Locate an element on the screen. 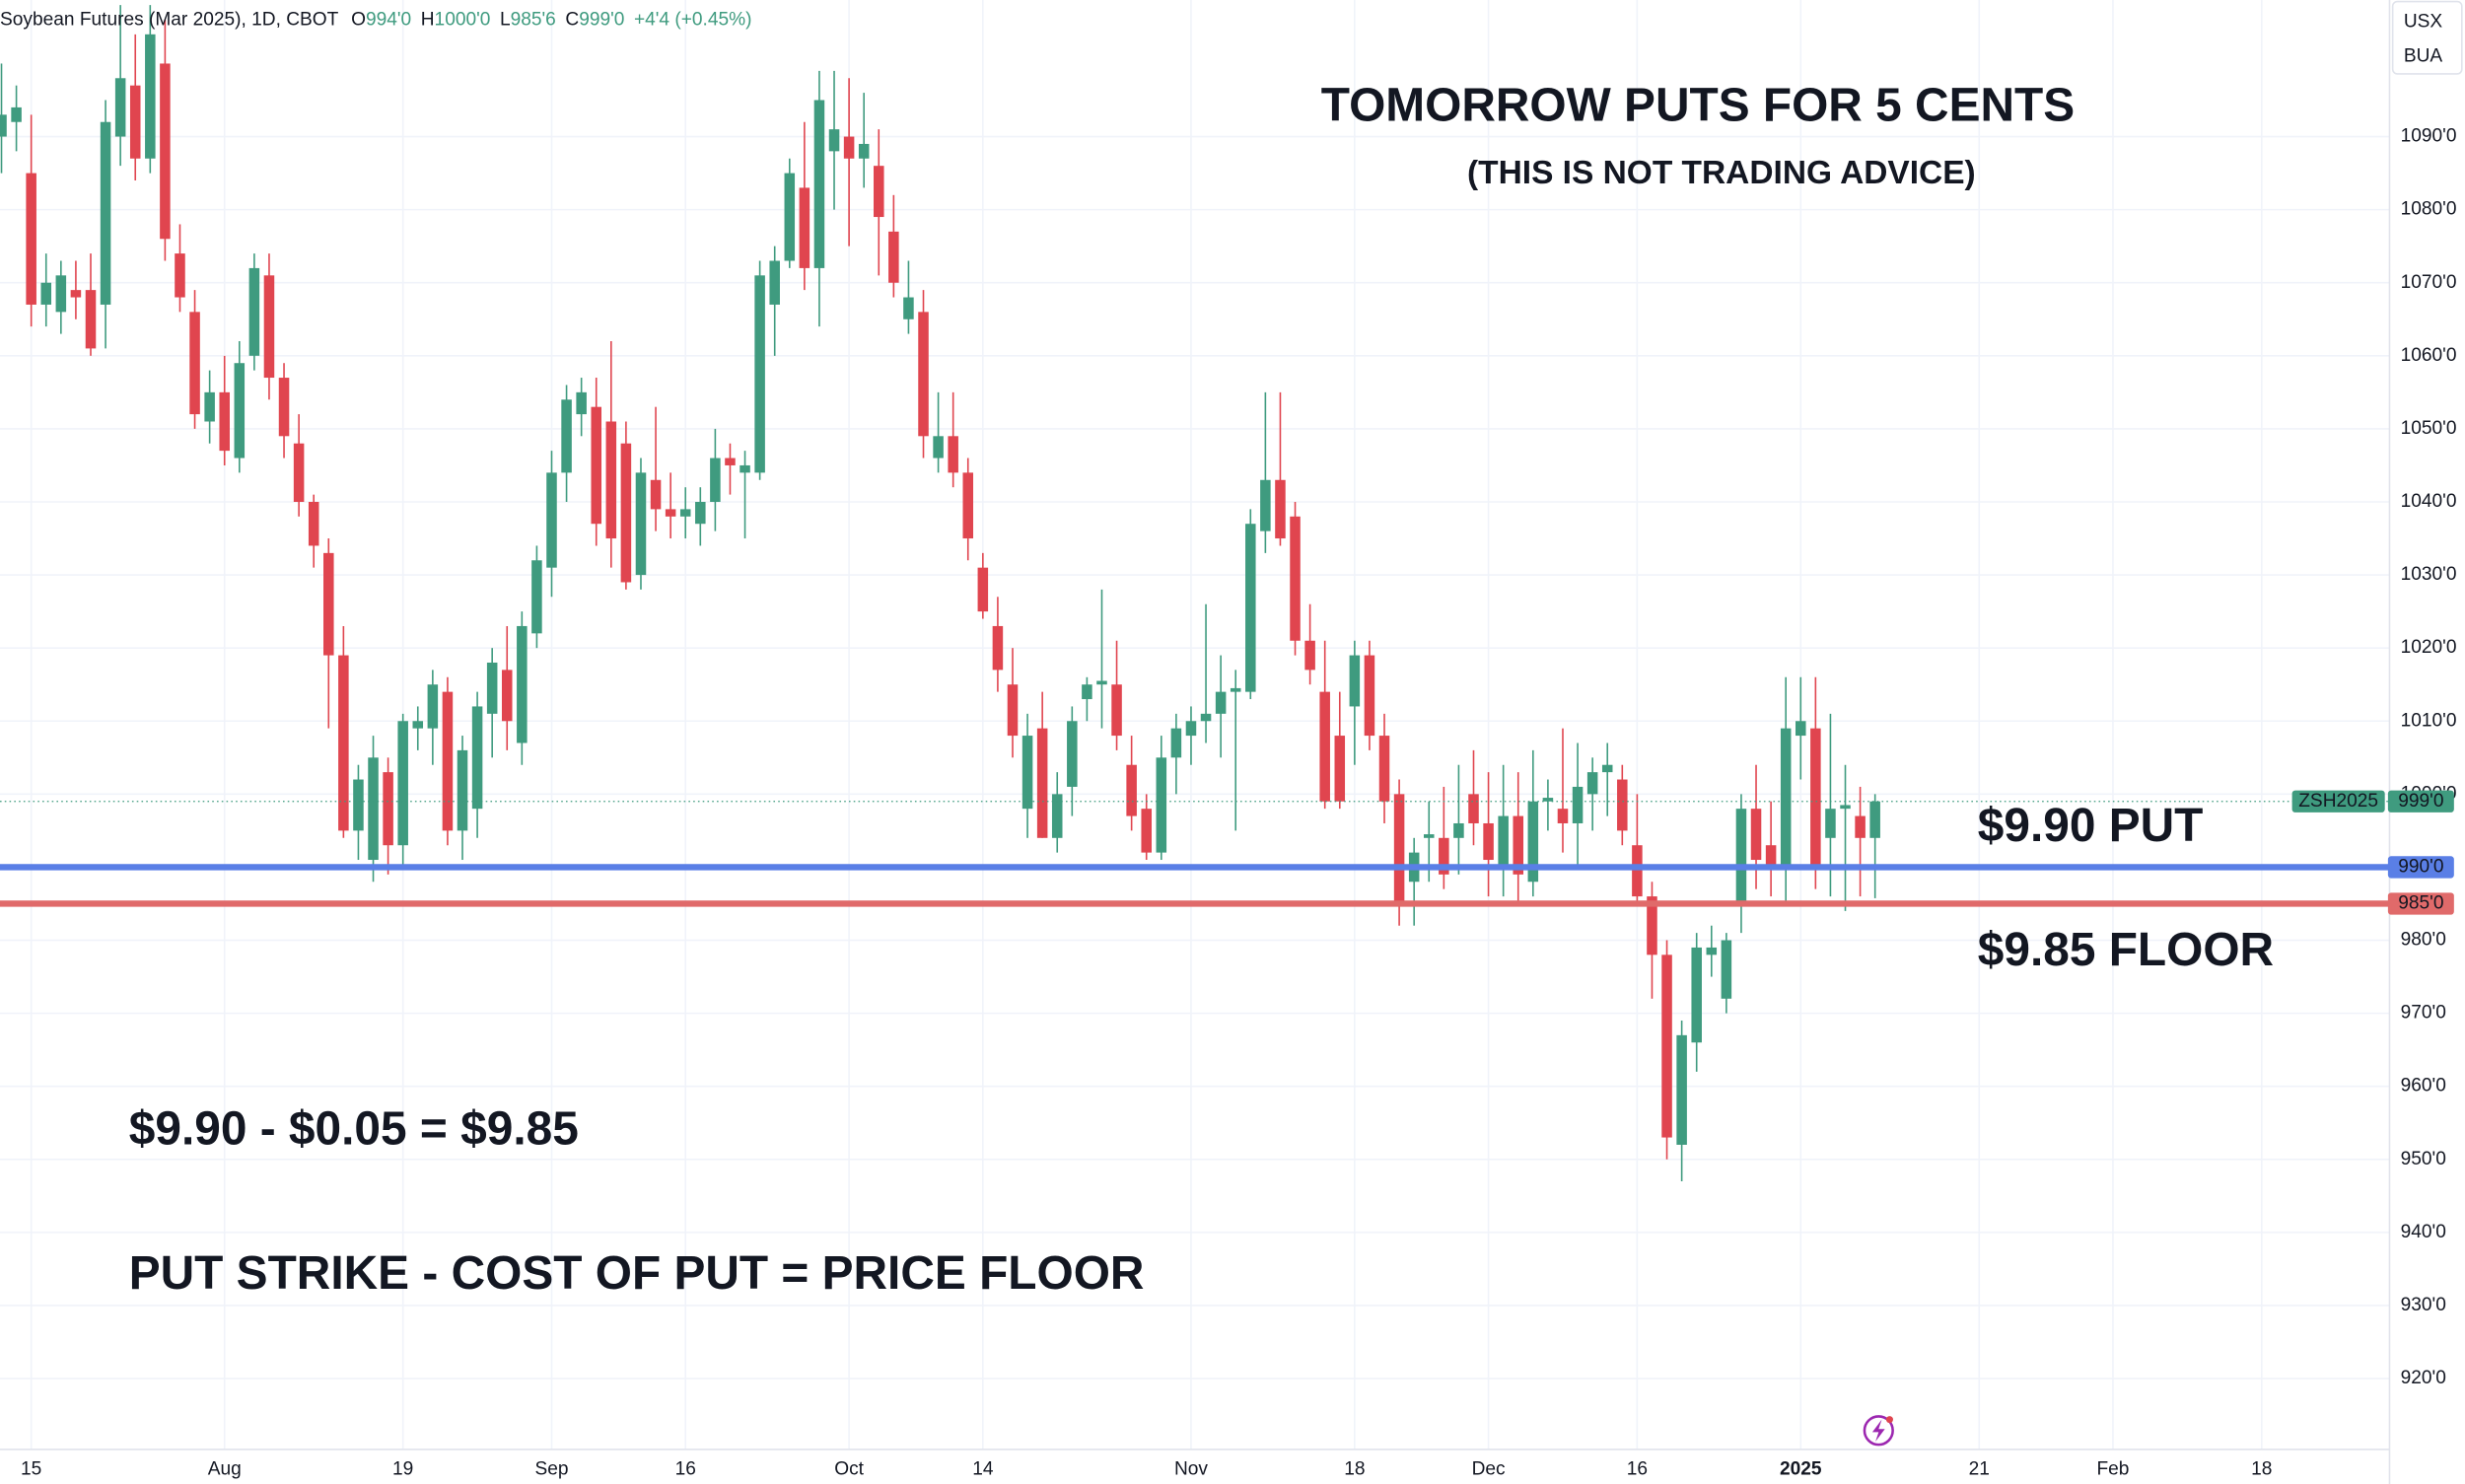 The height and width of the screenshot is (1484, 2465). x-tick-label: 16 is located at coordinates (685, 1469).